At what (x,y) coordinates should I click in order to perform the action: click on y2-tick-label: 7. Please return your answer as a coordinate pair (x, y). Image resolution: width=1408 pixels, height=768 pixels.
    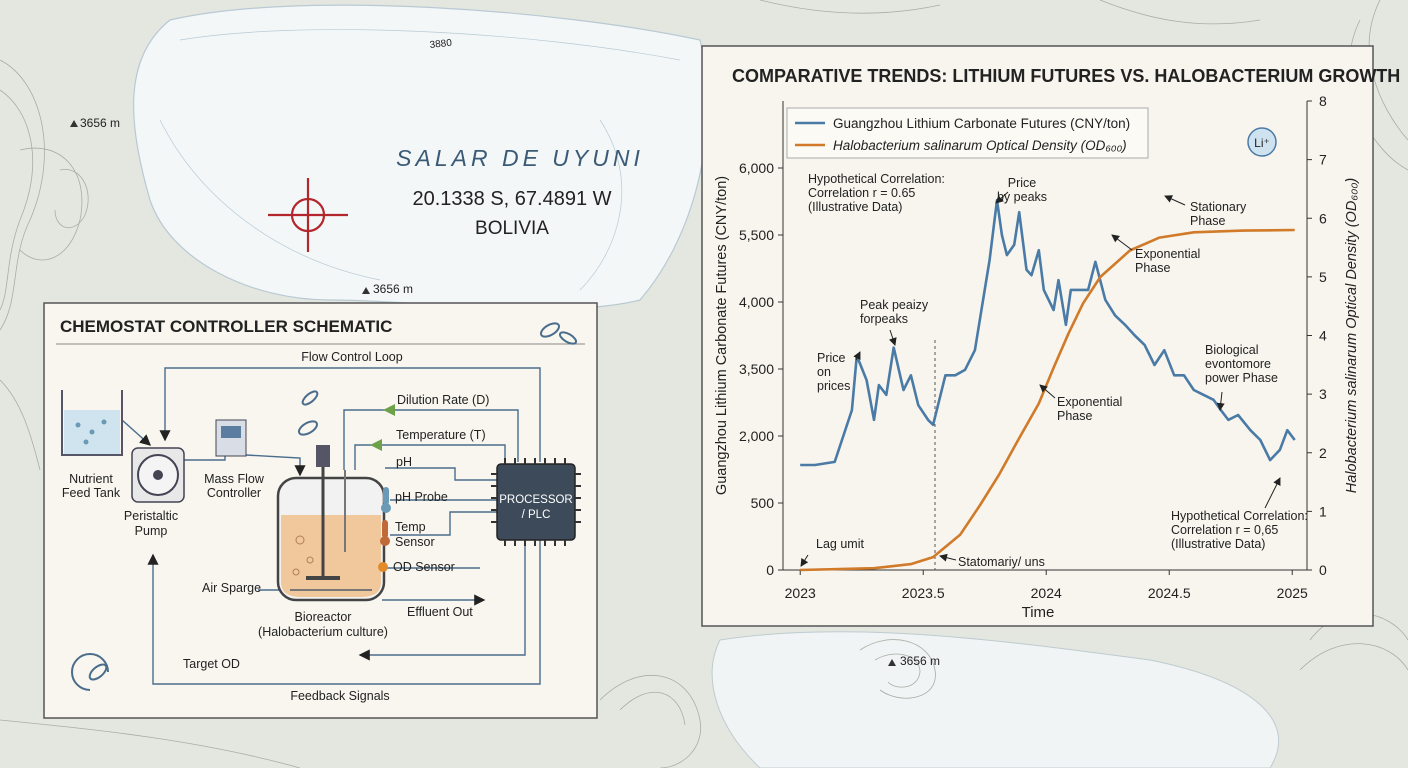
    Looking at the image, I should click on (1323, 160).